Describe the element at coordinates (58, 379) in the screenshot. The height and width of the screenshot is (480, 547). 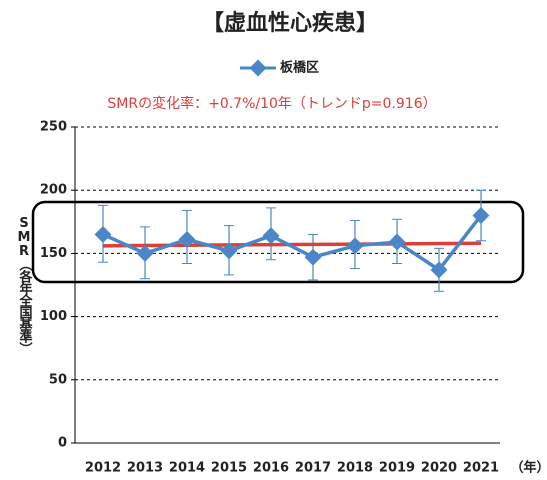
I see `y-tick-label: 50` at that location.